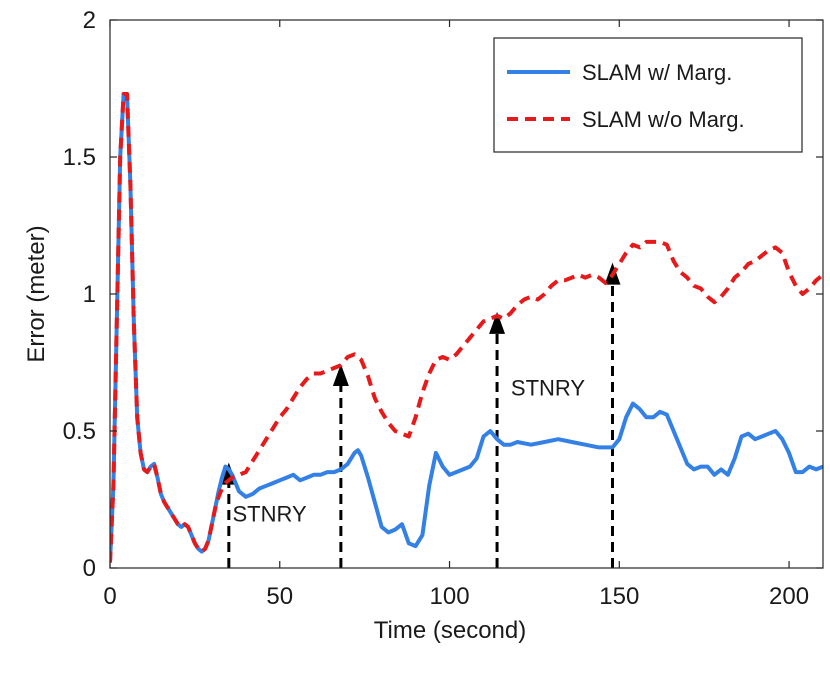 The height and width of the screenshot is (674, 830). Describe the element at coordinates (279, 596) in the screenshot. I see `x-tick-label: 50` at that location.